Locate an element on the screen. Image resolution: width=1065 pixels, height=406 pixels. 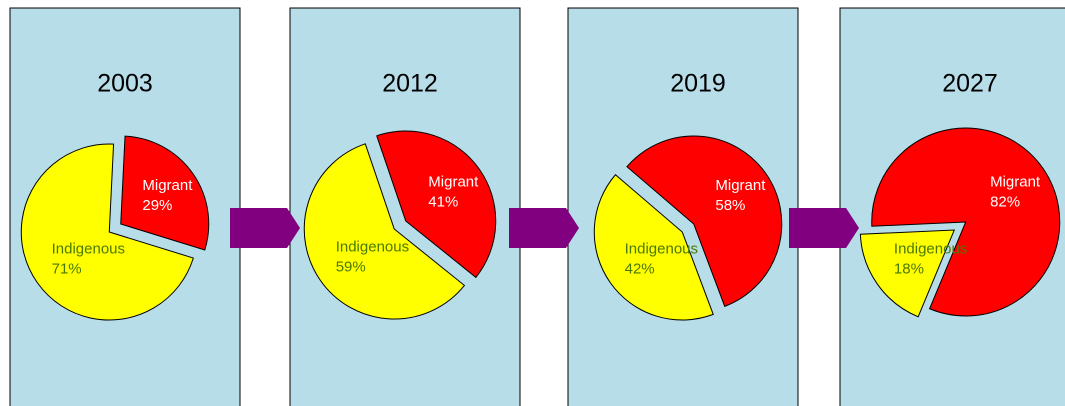
value-label: 42% is located at coordinates (640, 269).